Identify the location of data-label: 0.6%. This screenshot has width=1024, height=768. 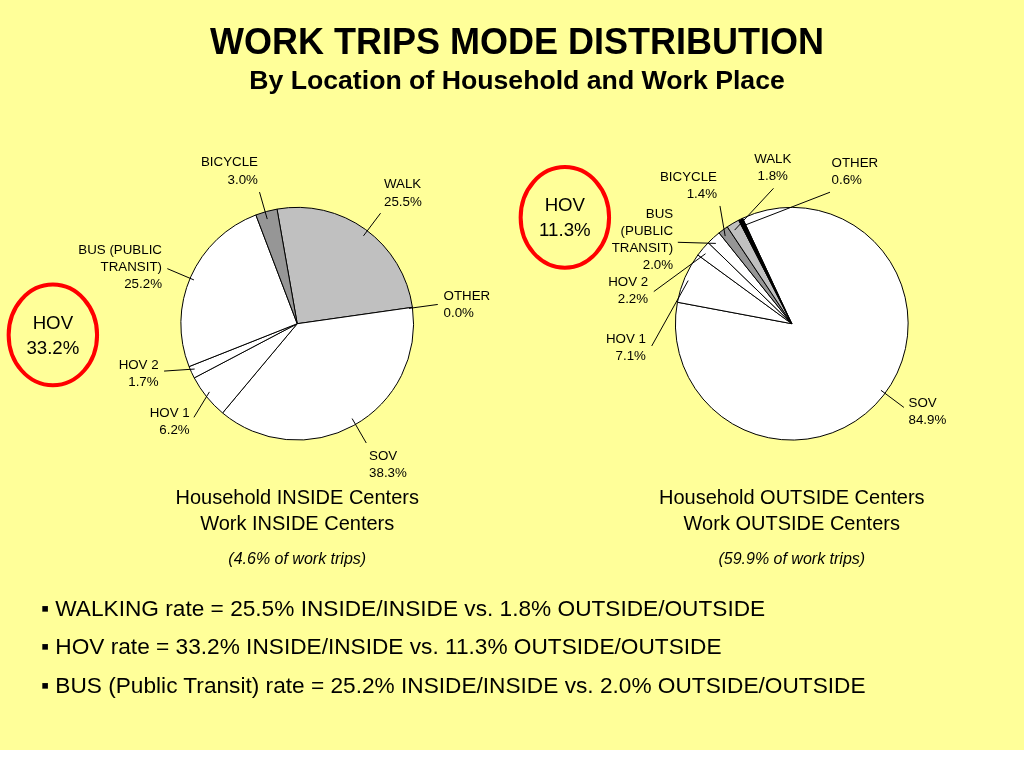
(847, 179).